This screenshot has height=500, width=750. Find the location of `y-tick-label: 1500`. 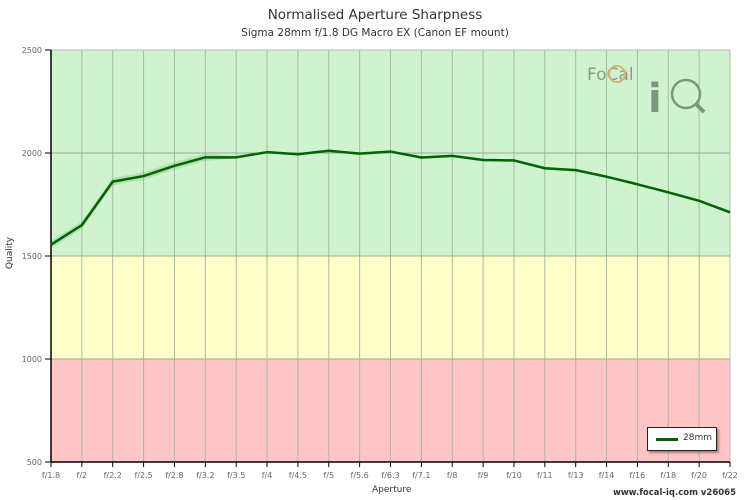

y-tick-label: 1500 is located at coordinates (32, 256).